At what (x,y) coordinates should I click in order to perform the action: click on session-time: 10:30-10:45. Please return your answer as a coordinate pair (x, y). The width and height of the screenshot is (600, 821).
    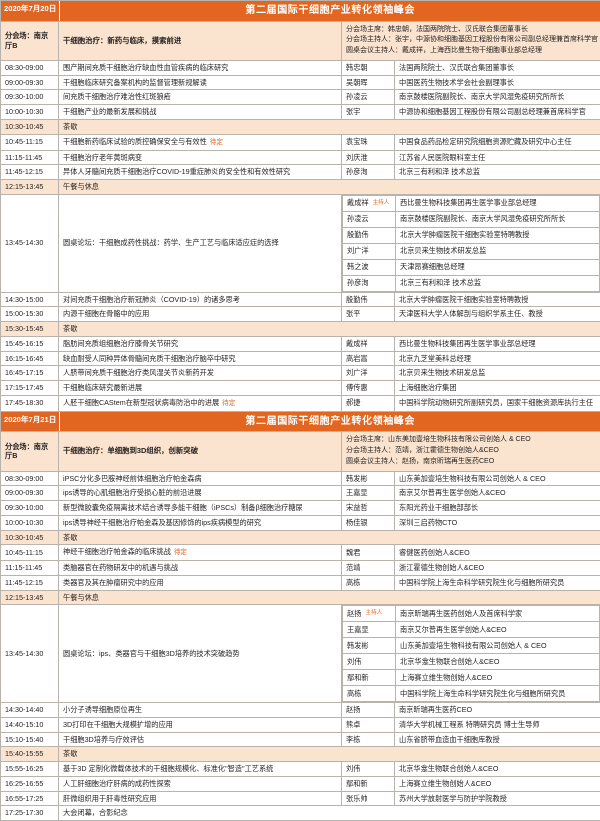
    Looking at the image, I should click on (30, 126).